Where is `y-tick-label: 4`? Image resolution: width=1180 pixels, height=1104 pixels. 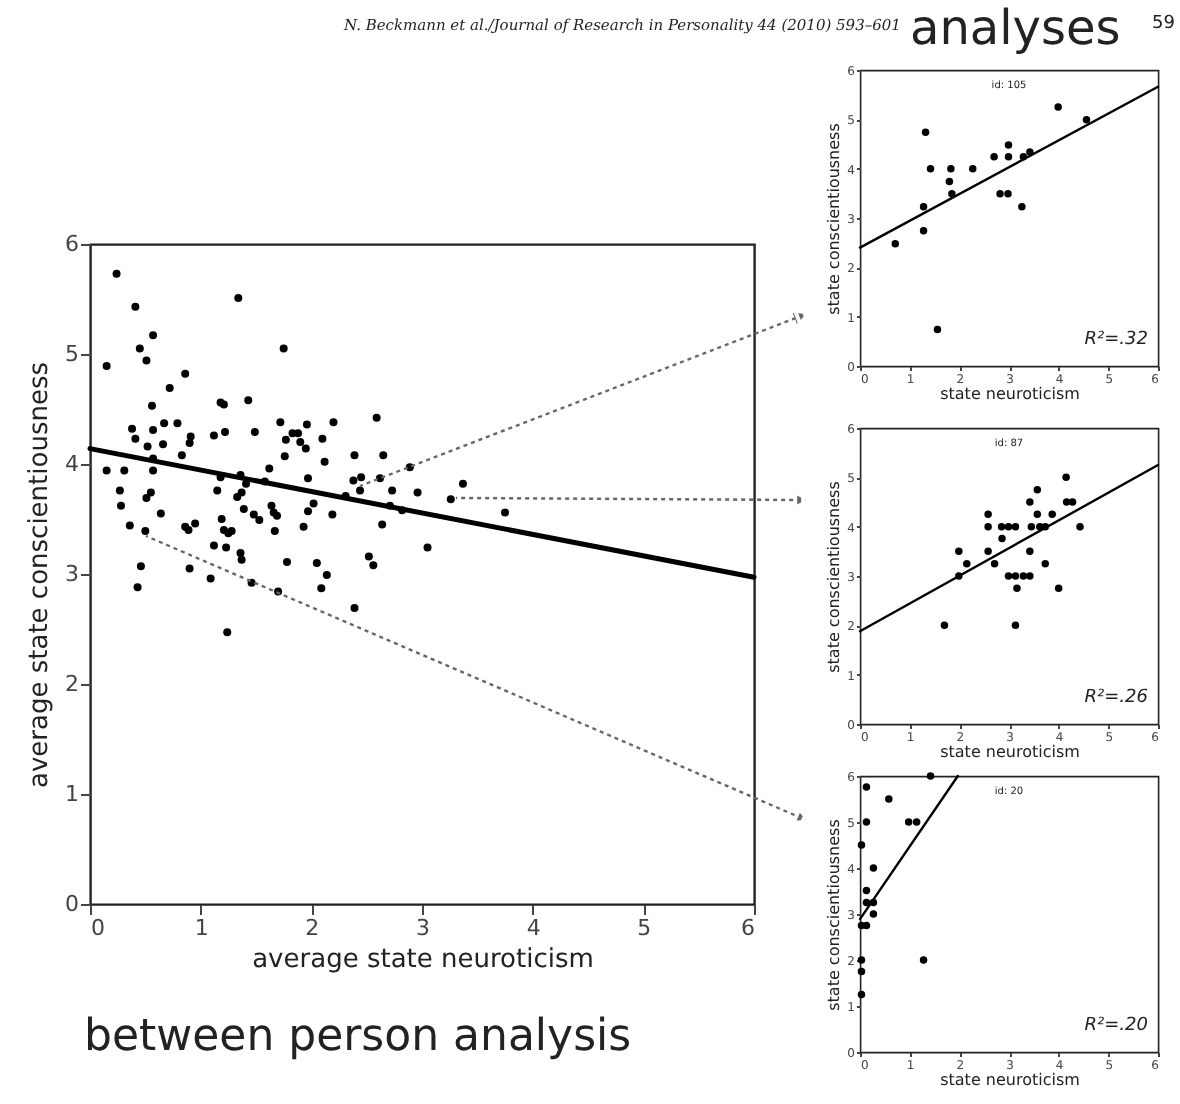
y-tick-label: 4 is located at coordinates (72, 464).